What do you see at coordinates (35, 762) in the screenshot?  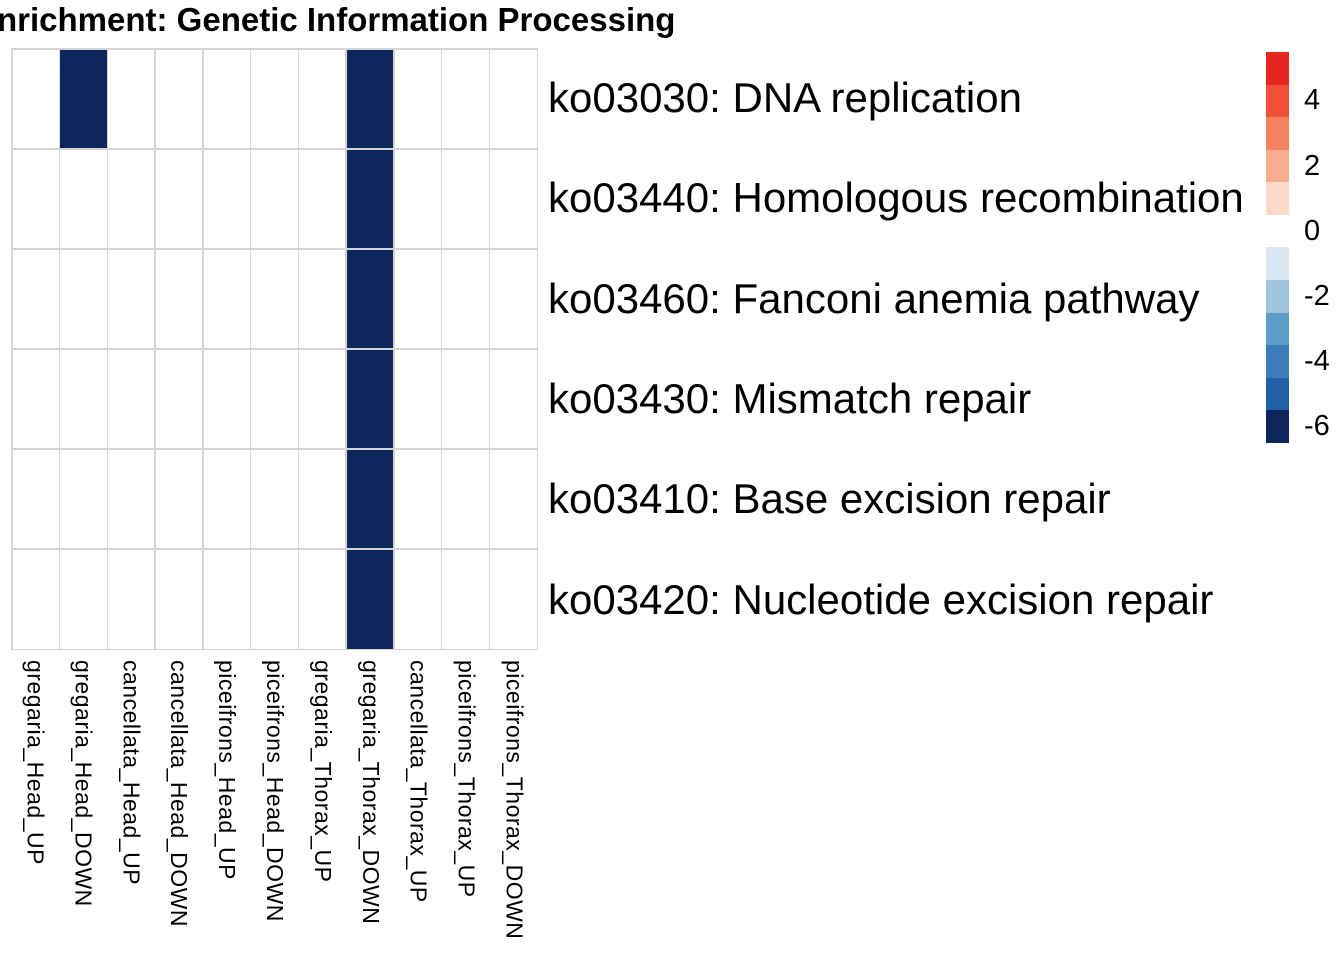 I see `column-label: gregaria_Head_UP` at bounding box center [35, 762].